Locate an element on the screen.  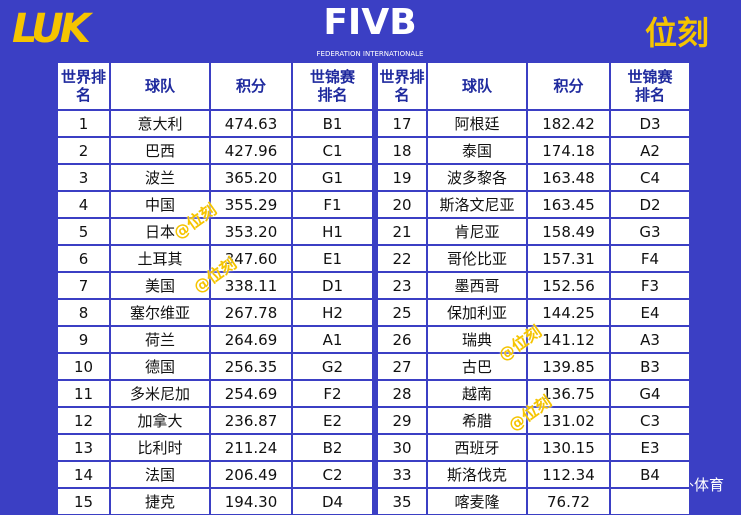
table-cell: 28 is located at coordinates (402, 393).